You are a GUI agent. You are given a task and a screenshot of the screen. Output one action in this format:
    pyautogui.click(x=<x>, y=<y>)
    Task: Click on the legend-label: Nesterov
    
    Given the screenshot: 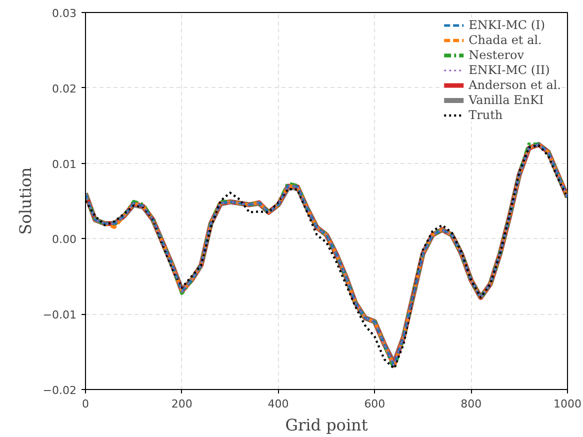 What is the action you would take?
    pyautogui.click(x=496, y=55)
    